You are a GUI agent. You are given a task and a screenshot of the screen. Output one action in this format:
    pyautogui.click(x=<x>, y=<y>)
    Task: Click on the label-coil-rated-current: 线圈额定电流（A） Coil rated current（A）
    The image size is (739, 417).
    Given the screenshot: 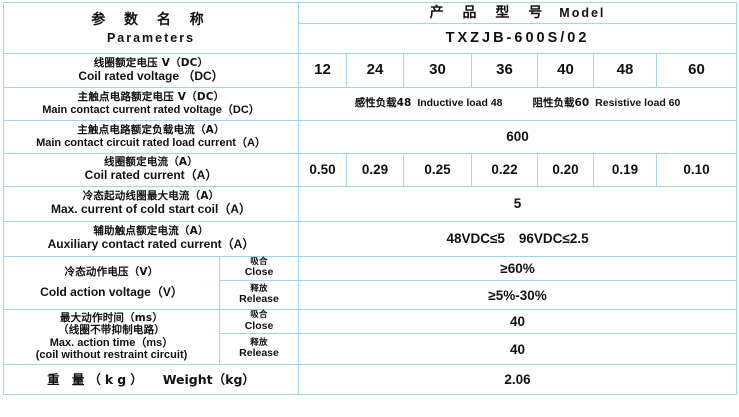 What is the action you would take?
    pyautogui.click(x=151, y=169)
    